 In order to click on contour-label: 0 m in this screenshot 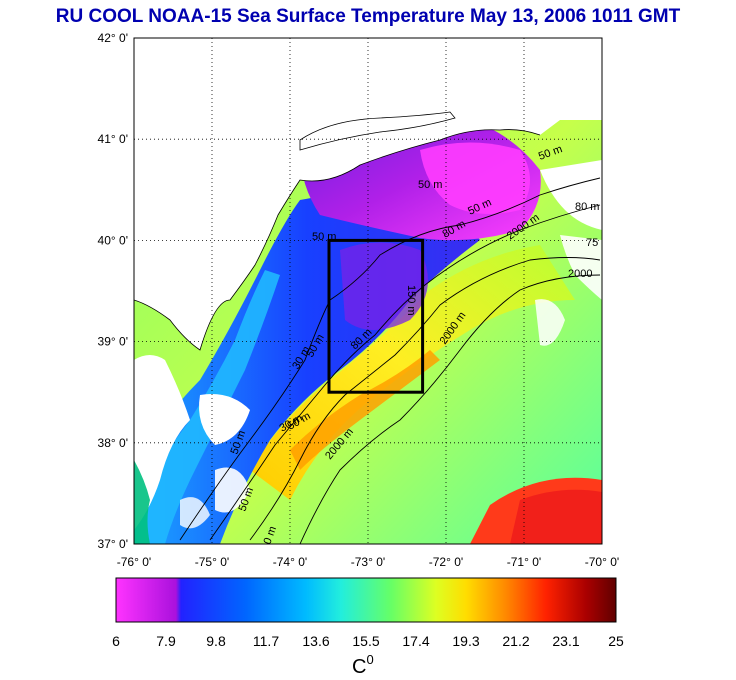, I will do `click(271, 535)`.